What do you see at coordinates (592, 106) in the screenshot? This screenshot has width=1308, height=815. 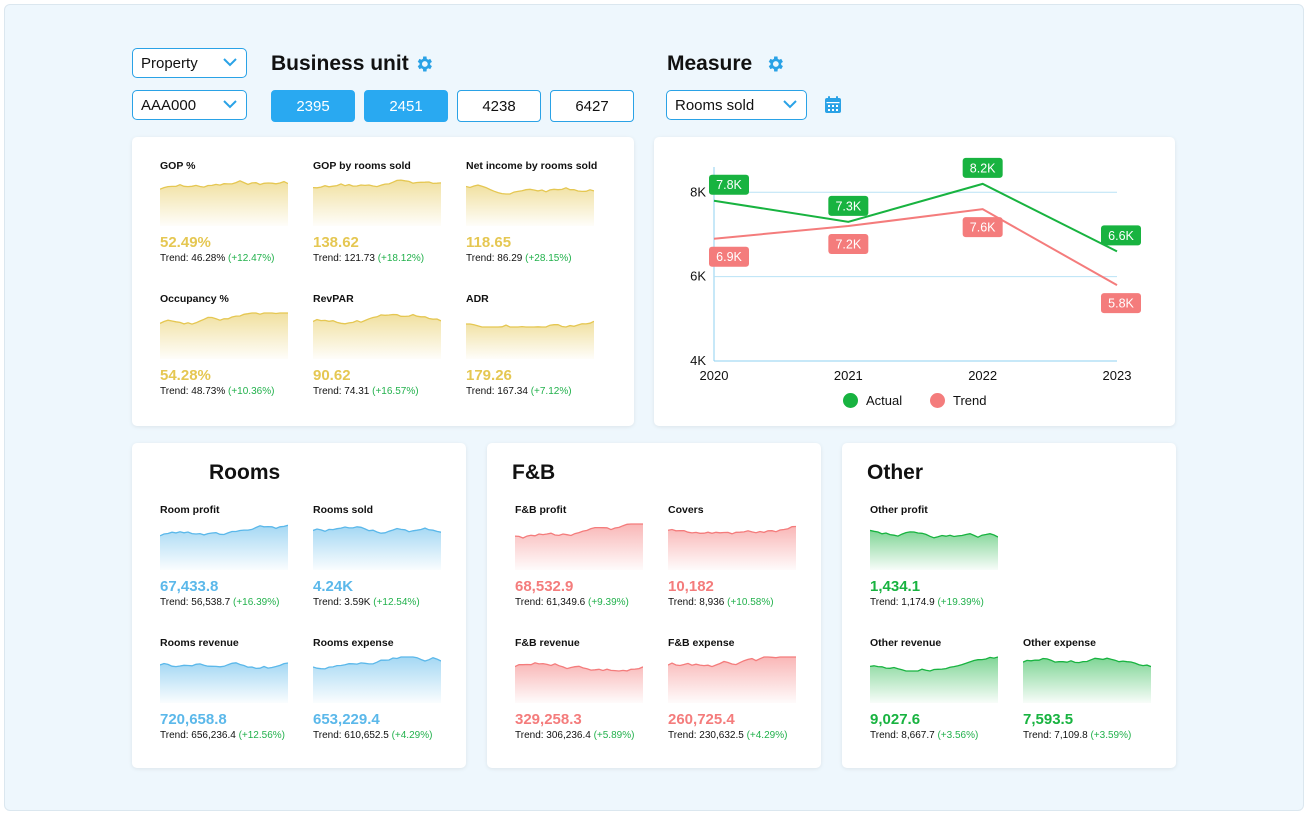 I see `business-unit-button-6427: 6427` at bounding box center [592, 106].